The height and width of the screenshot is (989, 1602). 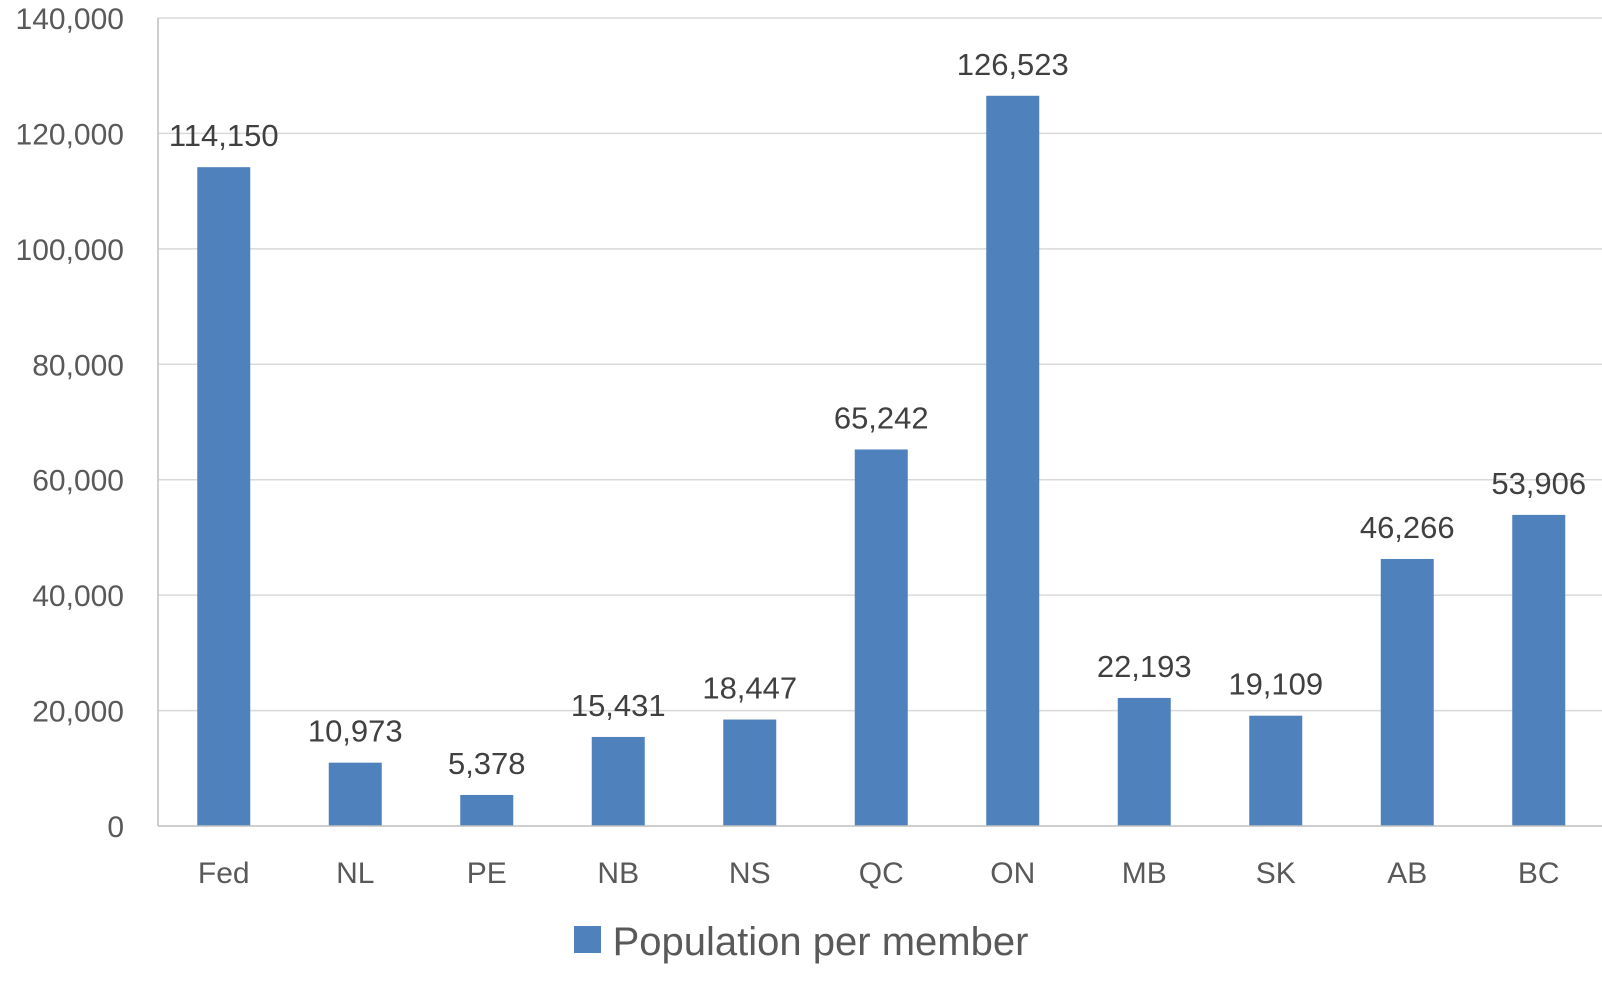 I want to click on data-label: 53,906, so click(x=1538, y=483).